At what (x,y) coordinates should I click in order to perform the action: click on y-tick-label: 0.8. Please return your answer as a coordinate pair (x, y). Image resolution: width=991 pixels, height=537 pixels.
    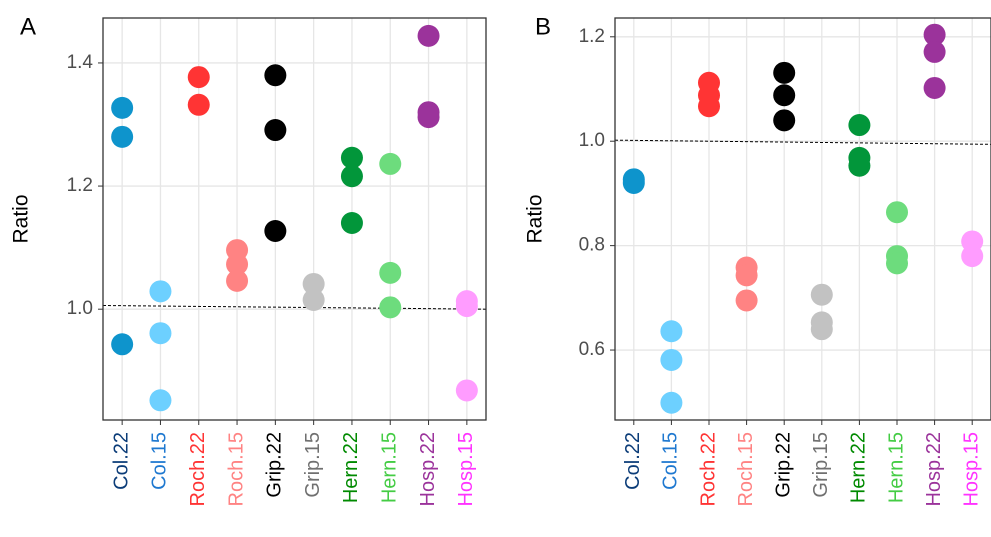
    Looking at the image, I should click on (592, 245).